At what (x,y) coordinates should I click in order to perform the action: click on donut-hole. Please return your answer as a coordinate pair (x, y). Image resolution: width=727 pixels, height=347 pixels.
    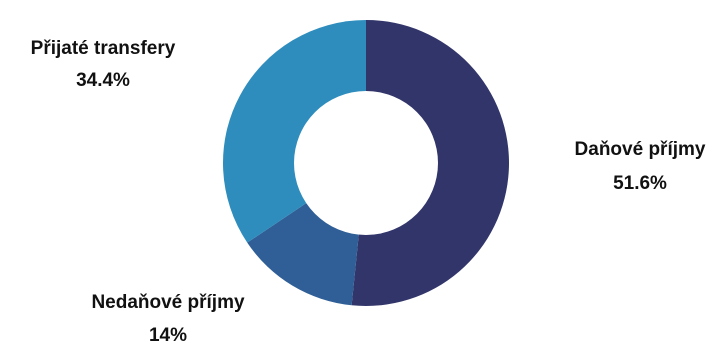
    Looking at the image, I should click on (366, 163).